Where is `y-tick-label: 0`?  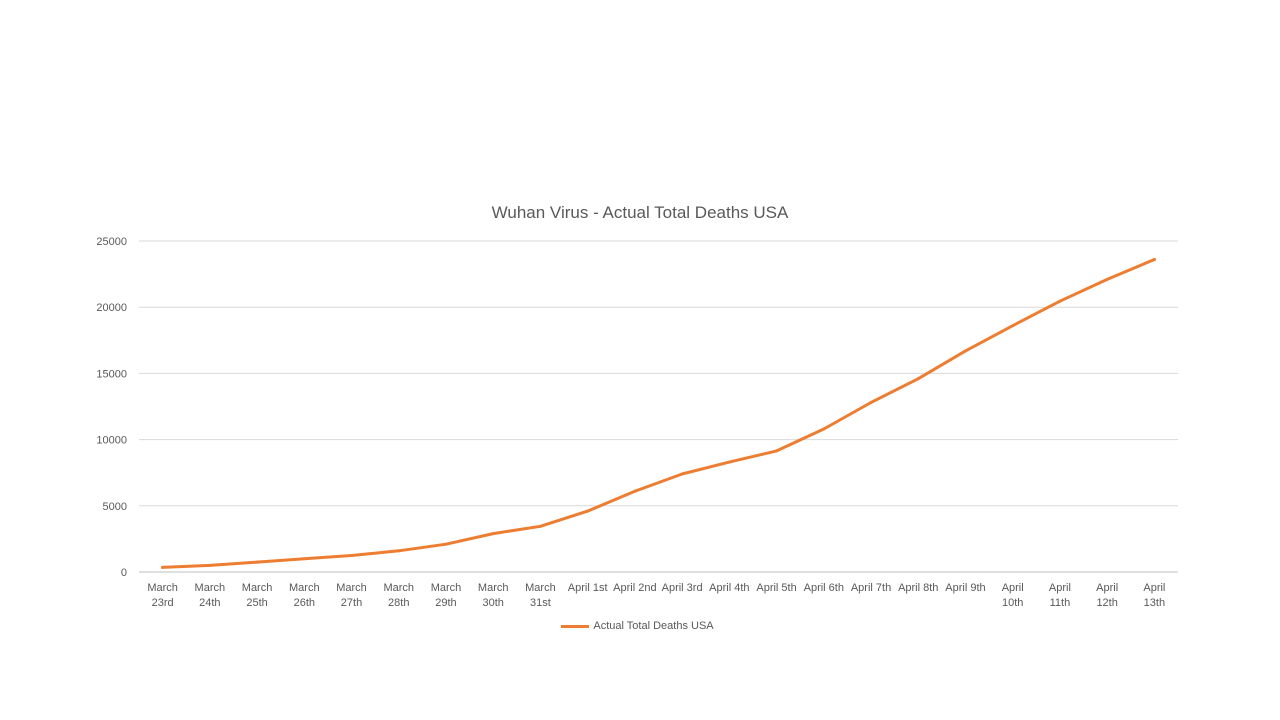 y-tick-label: 0 is located at coordinates (124, 573).